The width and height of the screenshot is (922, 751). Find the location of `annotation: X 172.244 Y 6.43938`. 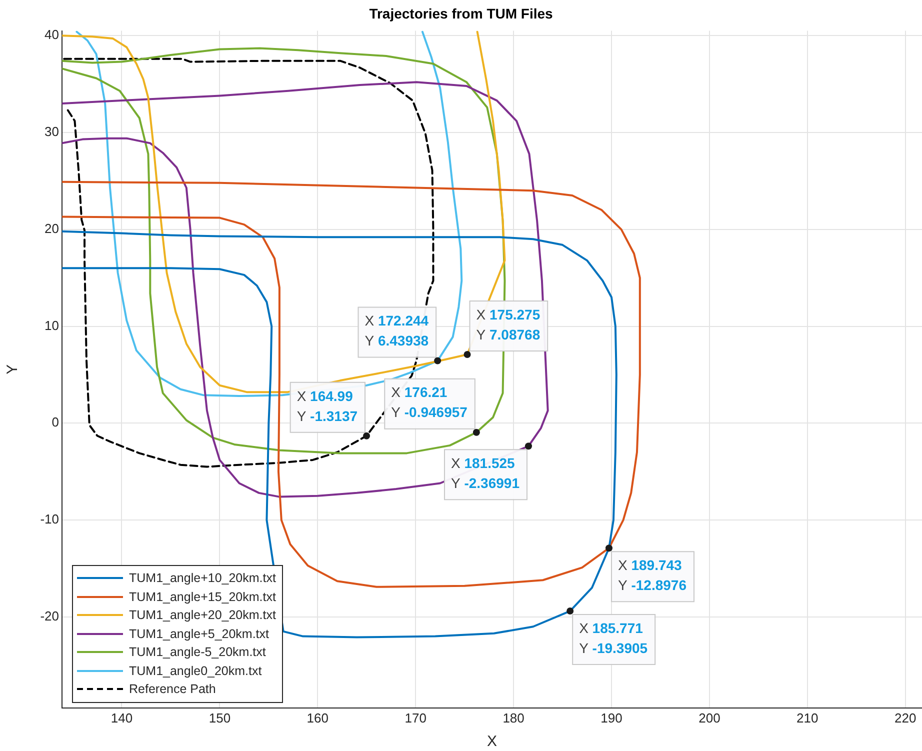

annotation: X 172.244 Y 6.43938 is located at coordinates (396, 330).